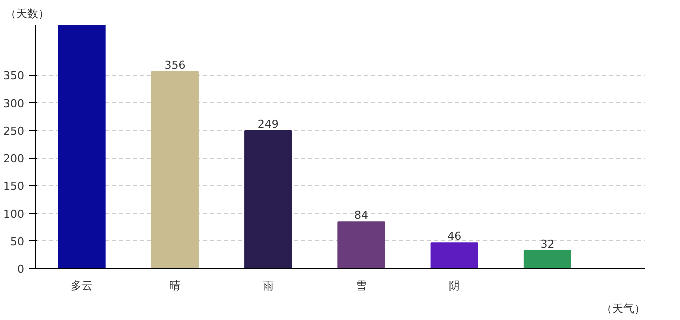  What do you see at coordinates (454, 286) in the screenshot?
I see `x-tick-label: 阴` at bounding box center [454, 286].